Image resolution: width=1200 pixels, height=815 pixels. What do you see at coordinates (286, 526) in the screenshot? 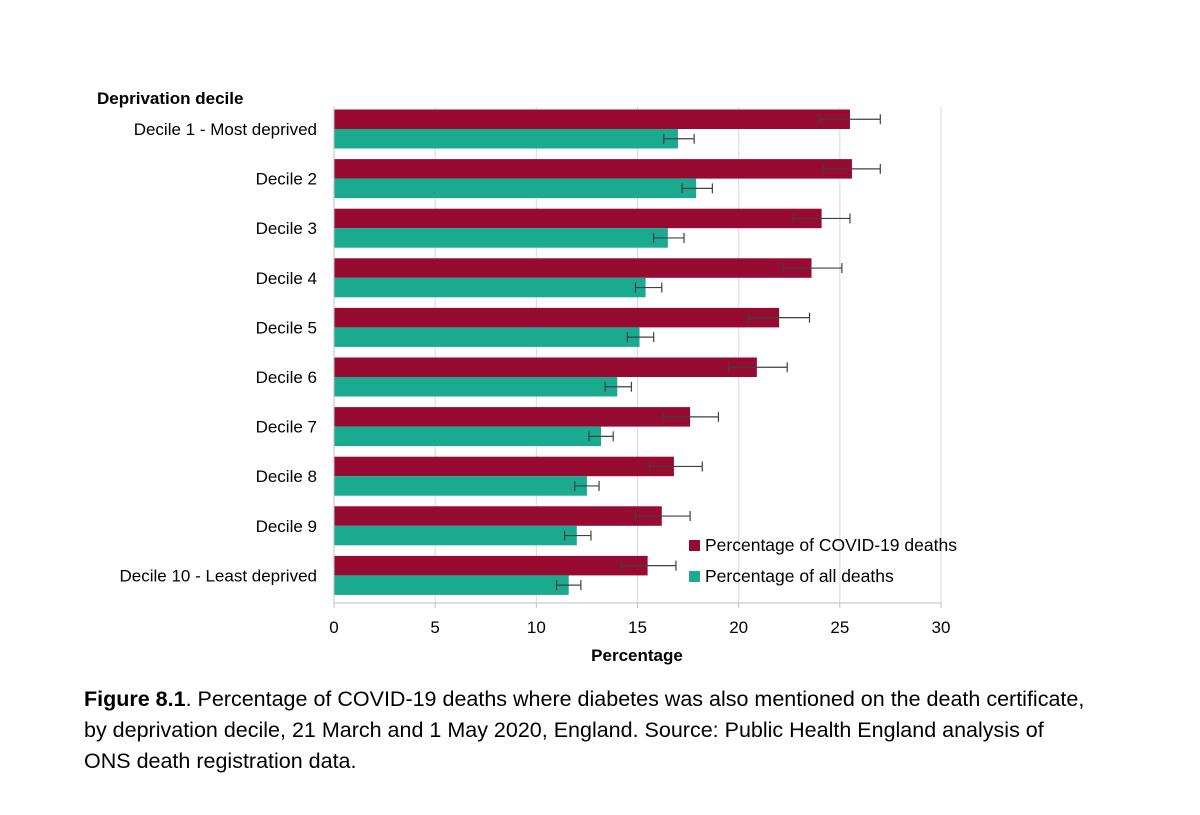
I see `y-category-label: Decile 9` at bounding box center [286, 526].